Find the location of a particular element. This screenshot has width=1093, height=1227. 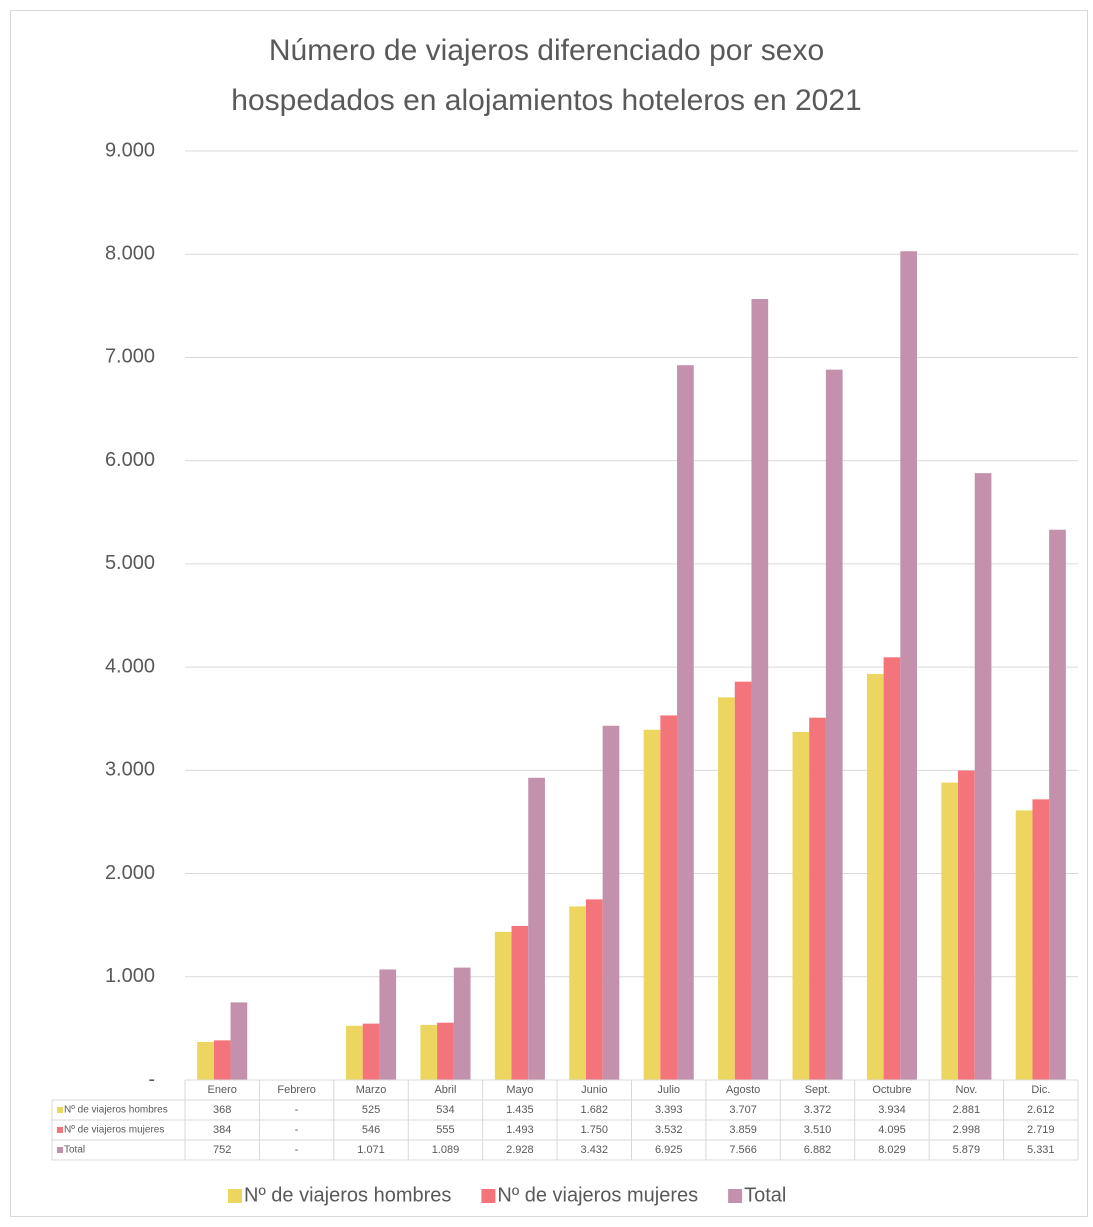

data-label: 1.493 is located at coordinates (520, 1130).